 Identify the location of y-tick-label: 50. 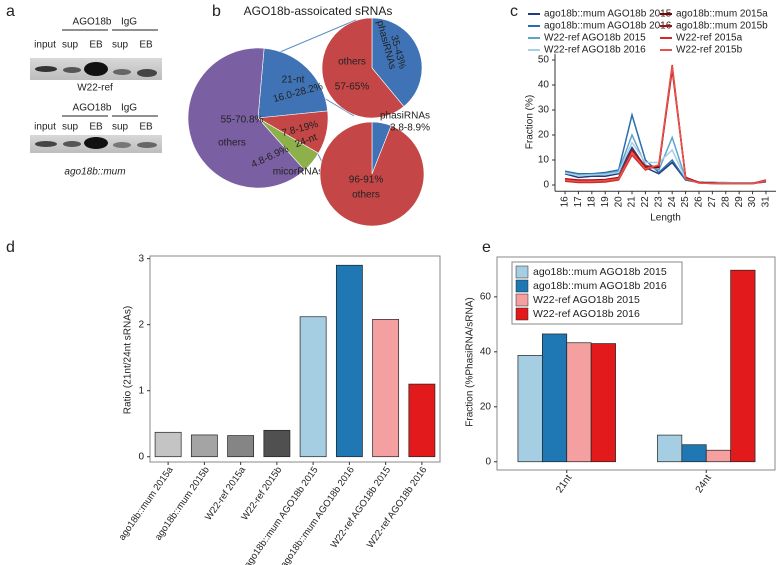
(544, 60).